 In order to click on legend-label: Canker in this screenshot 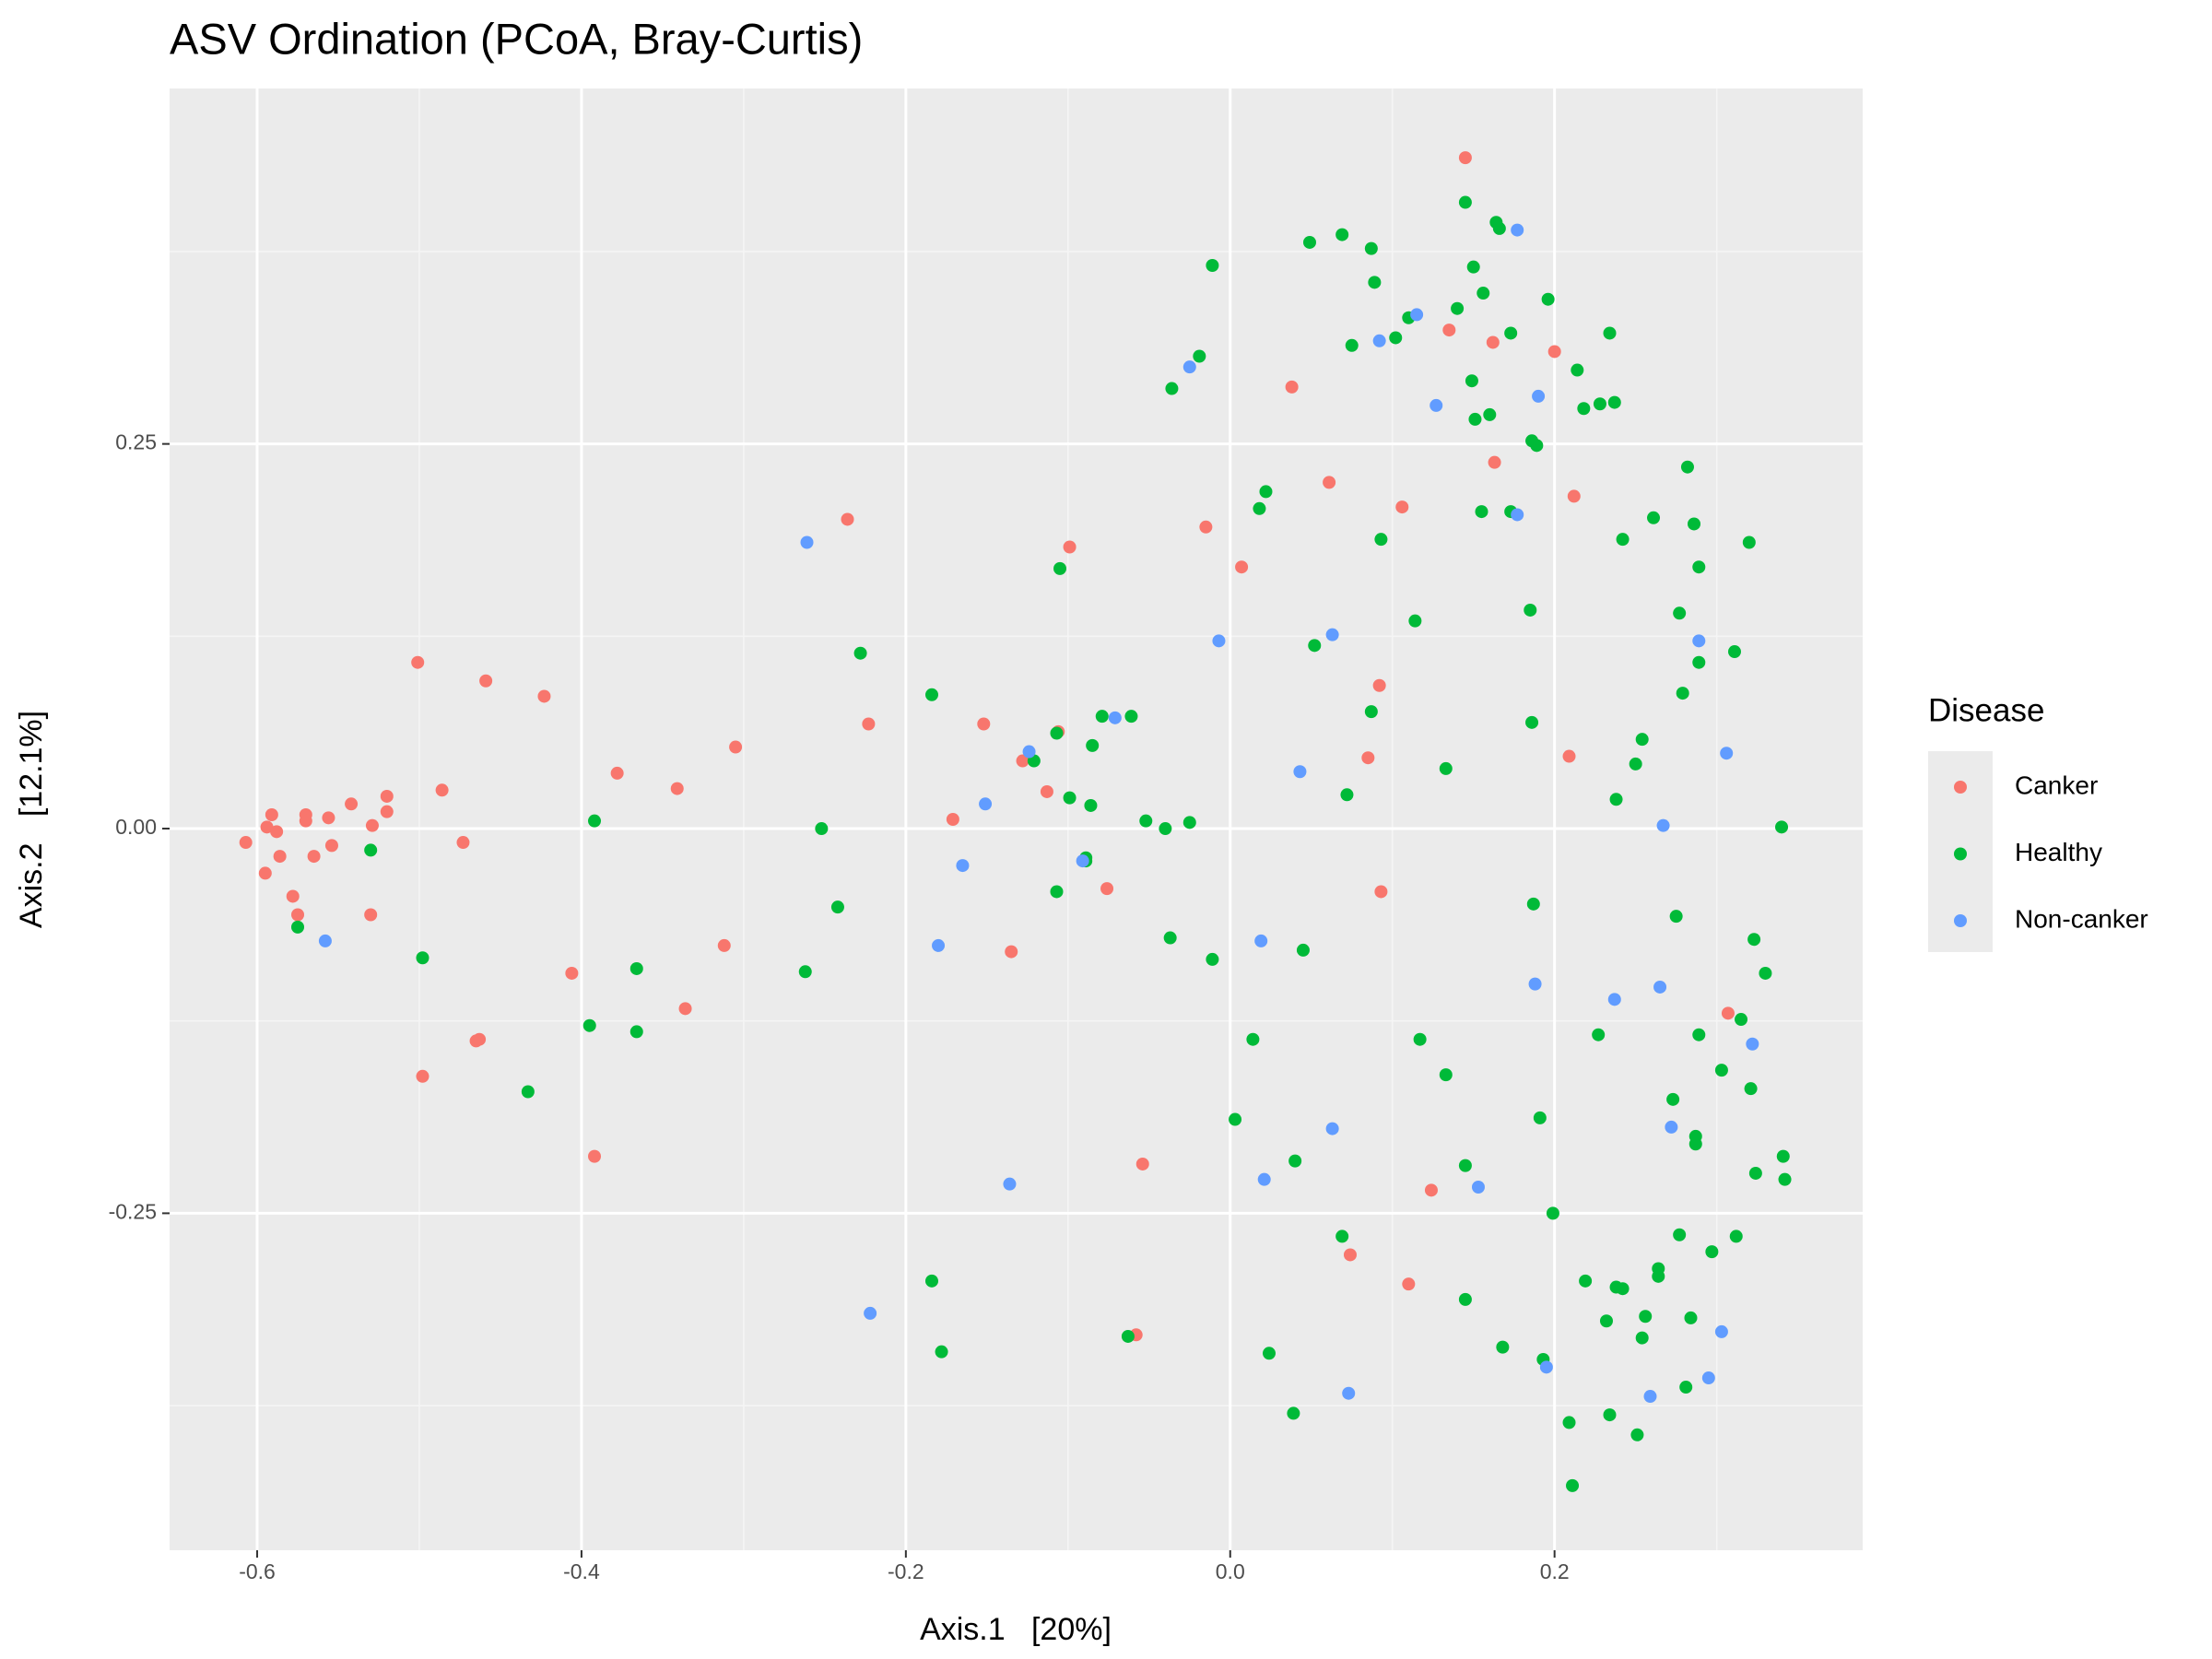, I will do `click(2056, 785)`.